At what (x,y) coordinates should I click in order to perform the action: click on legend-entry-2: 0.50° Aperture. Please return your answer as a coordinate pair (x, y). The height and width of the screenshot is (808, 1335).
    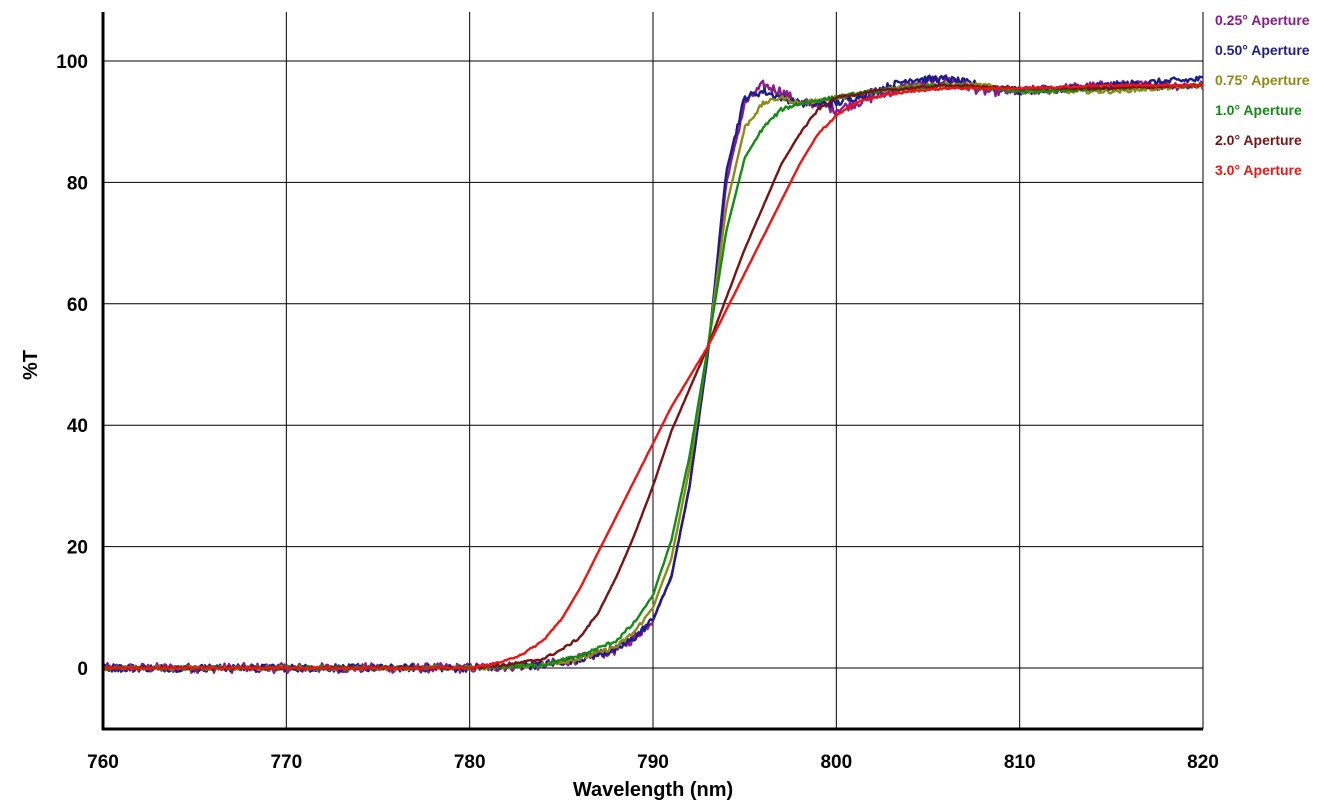
    Looking at the image, I should click on (1262, 50).